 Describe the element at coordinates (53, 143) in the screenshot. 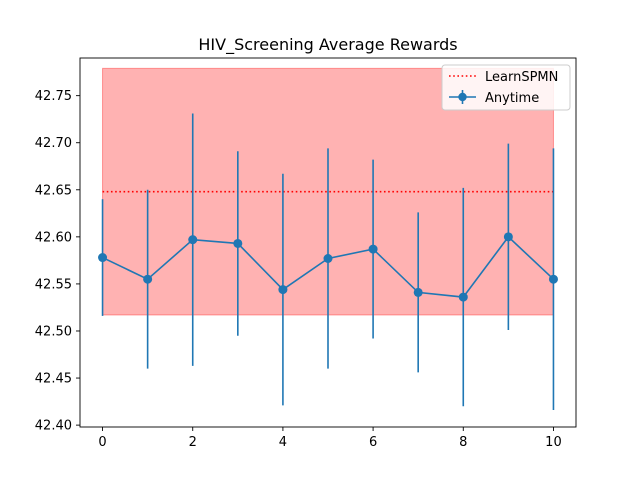

I see `y-tick-label: 42.70` at that location.